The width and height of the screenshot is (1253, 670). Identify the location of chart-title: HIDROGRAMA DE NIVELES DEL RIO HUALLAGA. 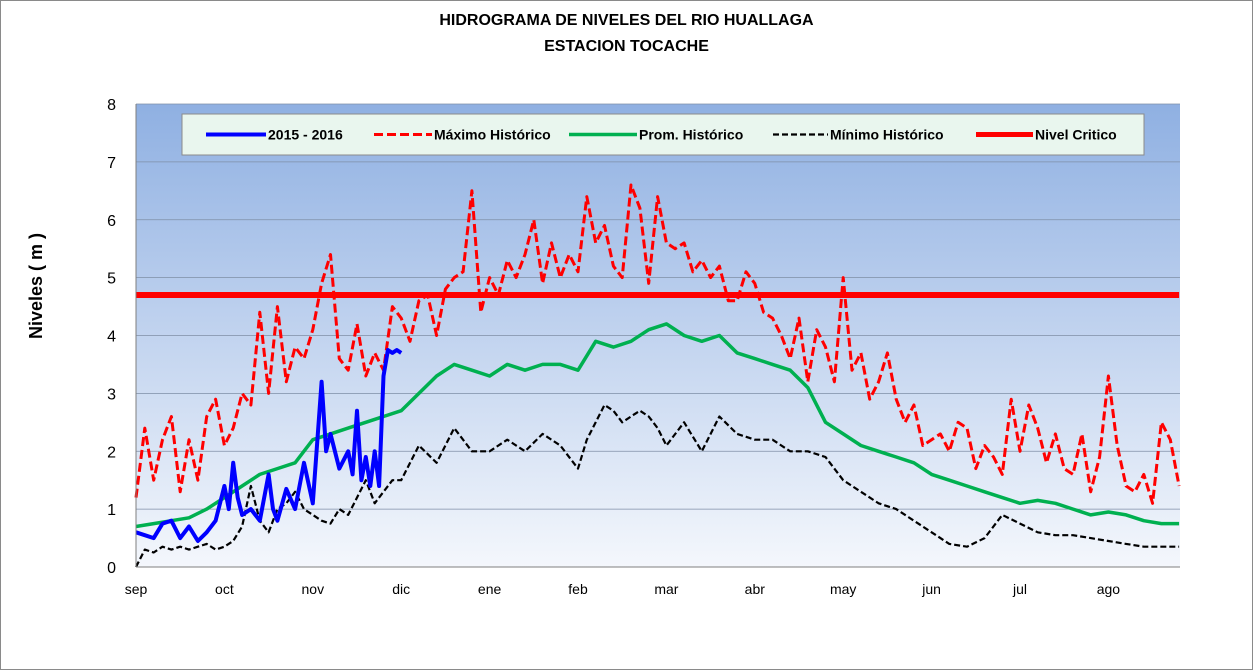
(626, 20).